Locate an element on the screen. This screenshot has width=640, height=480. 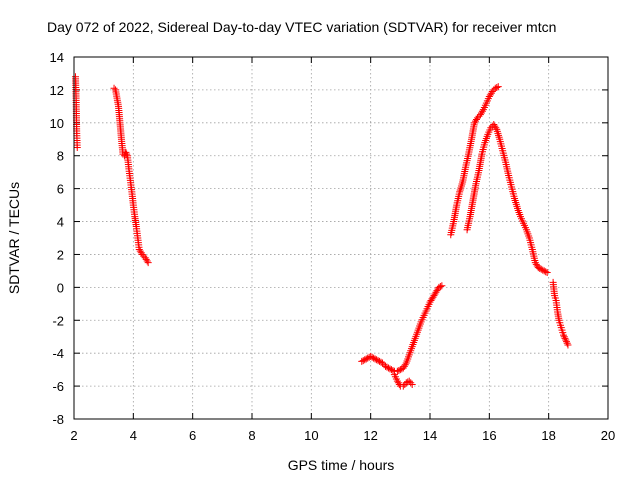
y-tick-label: 2 is located at coordinates (60, 254).